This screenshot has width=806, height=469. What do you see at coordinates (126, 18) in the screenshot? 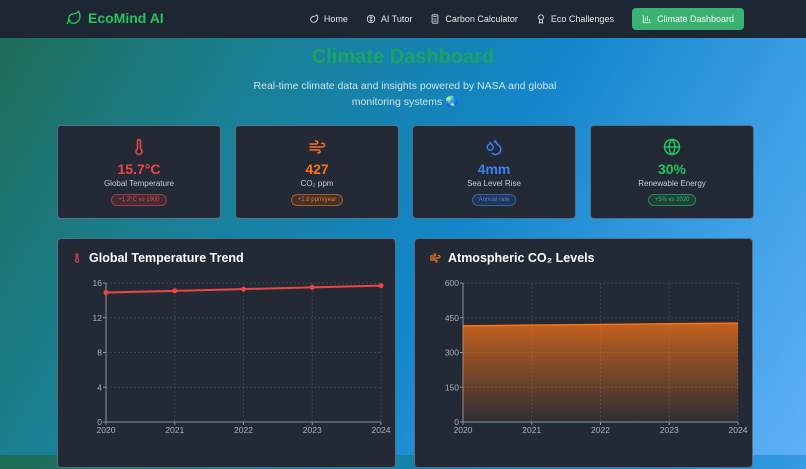
I see `brand-name: EcoMind AI` at bounding box center [126, 18].